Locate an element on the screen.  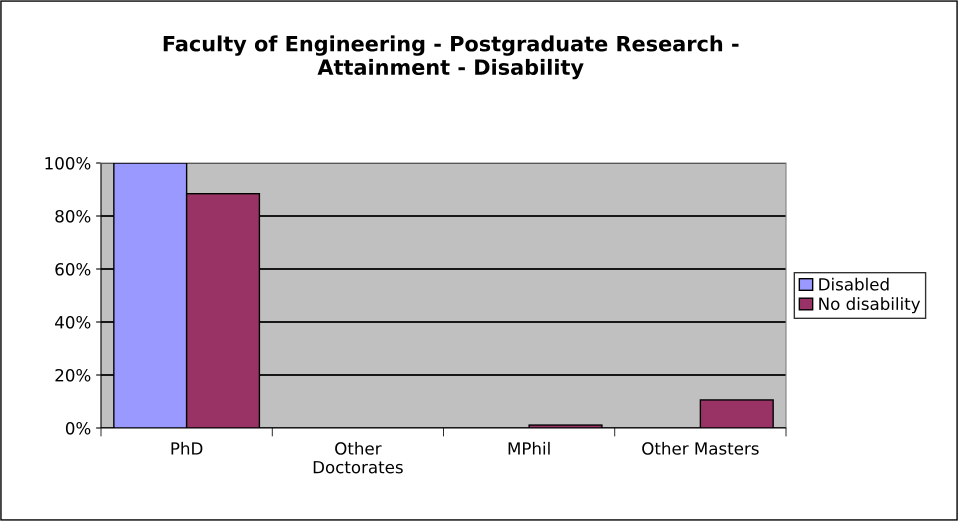
y-tick-label: 0% is located at coordinates (78, 428).